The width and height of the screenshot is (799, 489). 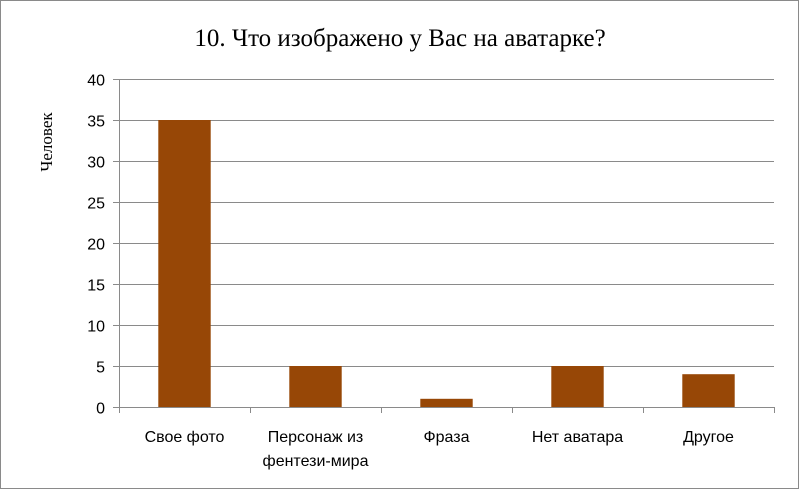 I want to click on x-tick-label: Свое фото, so click(x=185, y=437).